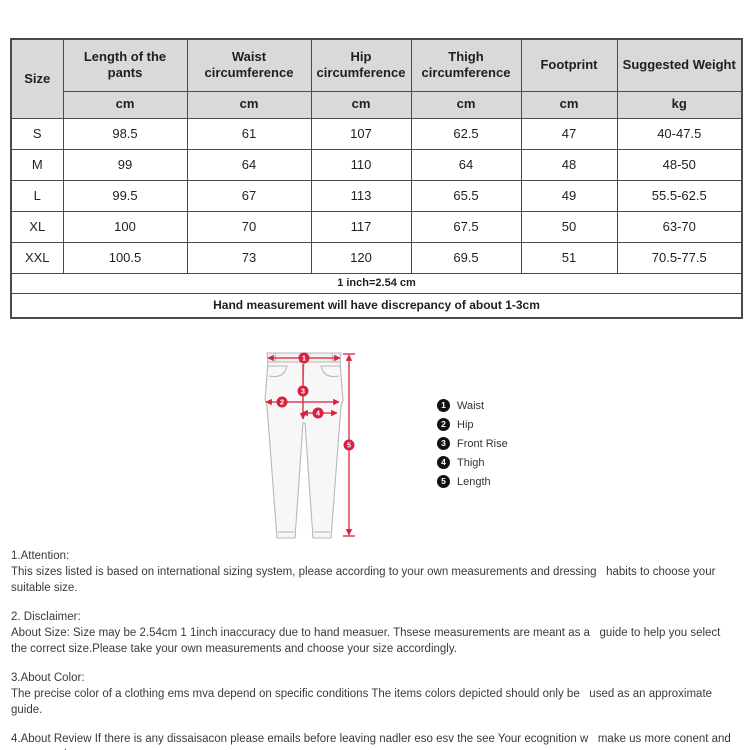 Image resolution: width=750 pixels, height=750 pixels. Describe the element at coordinates (361, 257) in the screenshot. I see `value-cell: 120` at that location.